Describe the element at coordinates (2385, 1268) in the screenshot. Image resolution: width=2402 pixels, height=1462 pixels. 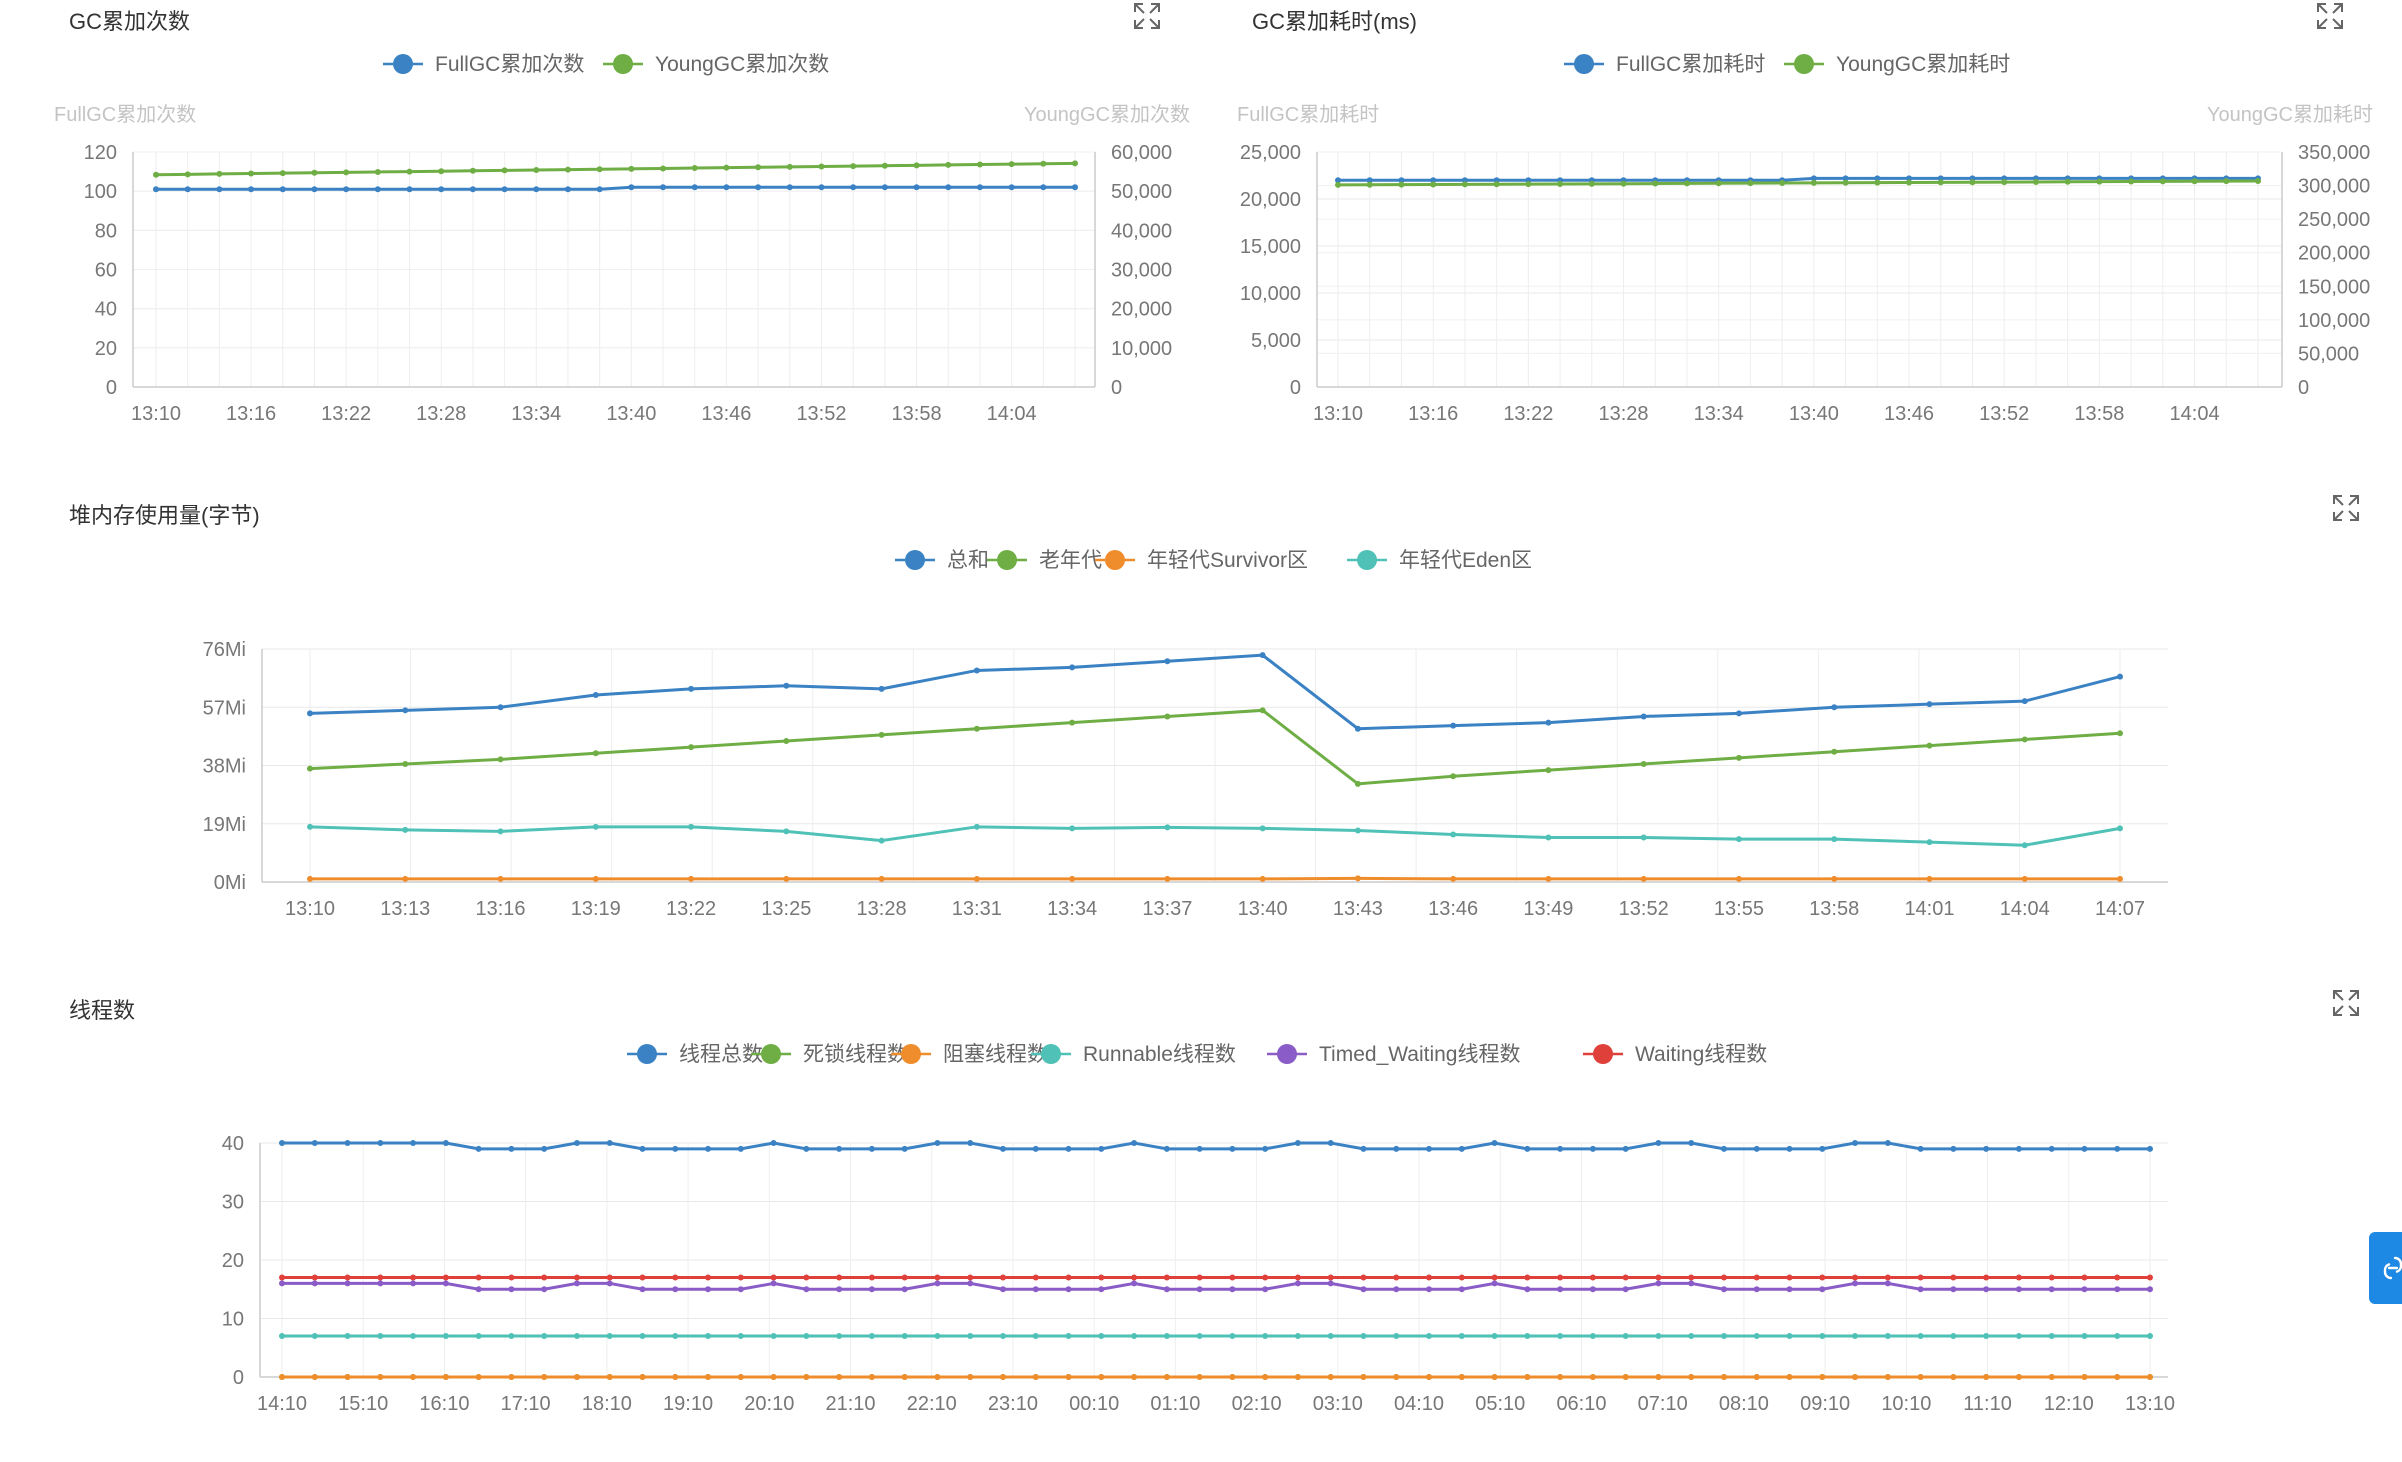
I see `side-float-tab` at that location.